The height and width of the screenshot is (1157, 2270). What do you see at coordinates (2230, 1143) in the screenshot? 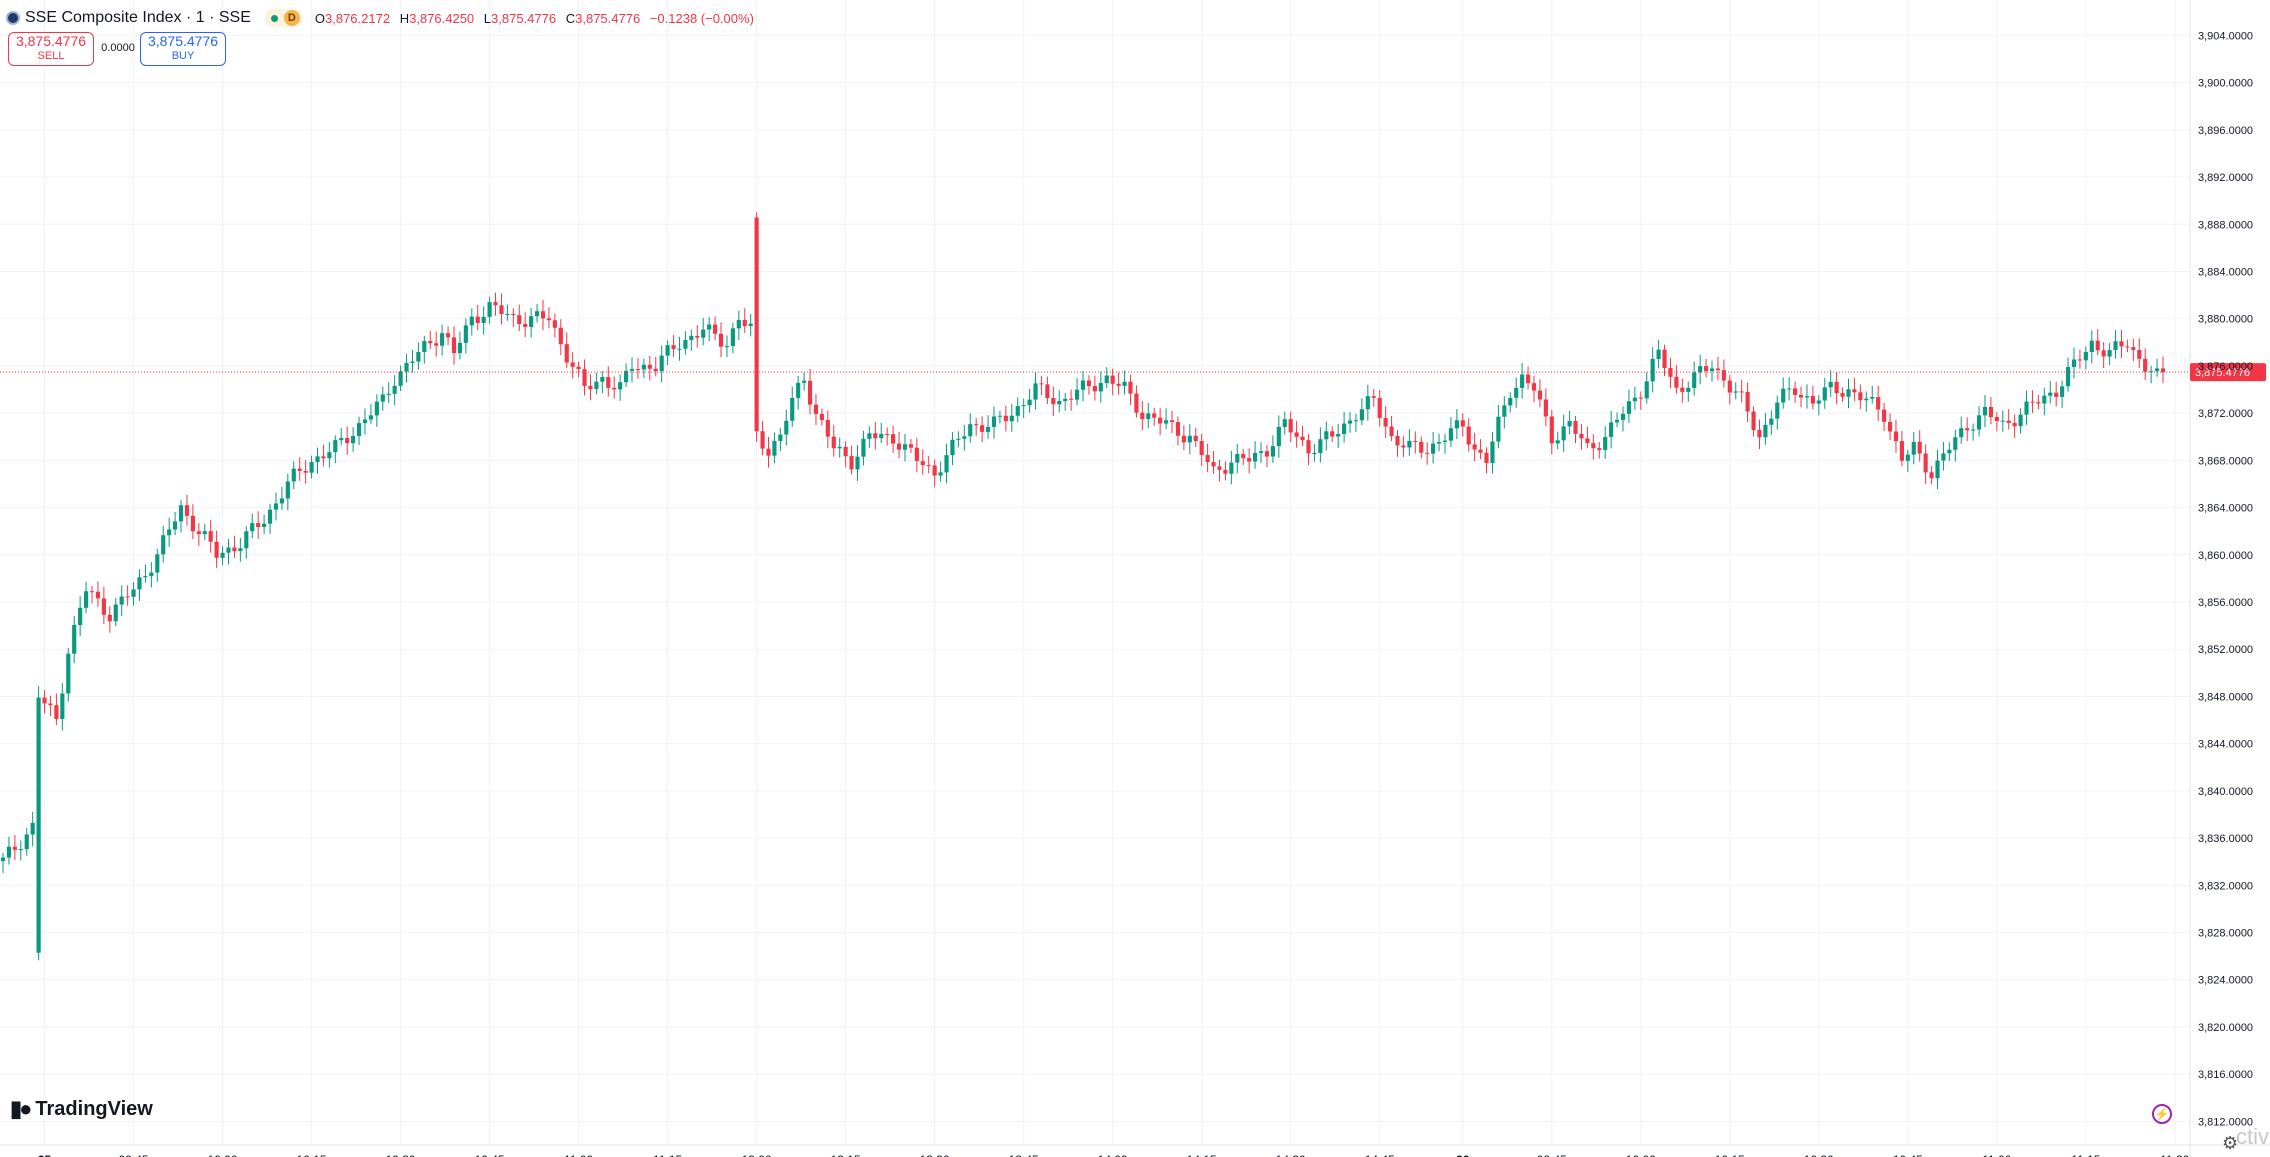
I see `gear-icon: ⚙` at bounding box center [2230, 1143].